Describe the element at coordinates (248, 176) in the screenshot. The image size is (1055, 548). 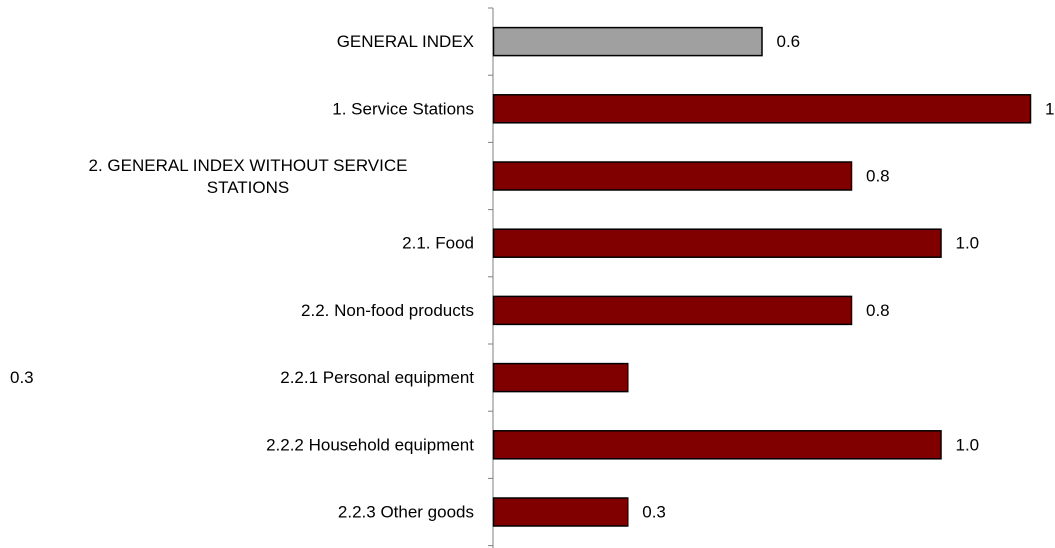
I see `category-label: 2. GENERAL INDEX WITHOUT SERVICE STATIONS` at that location.